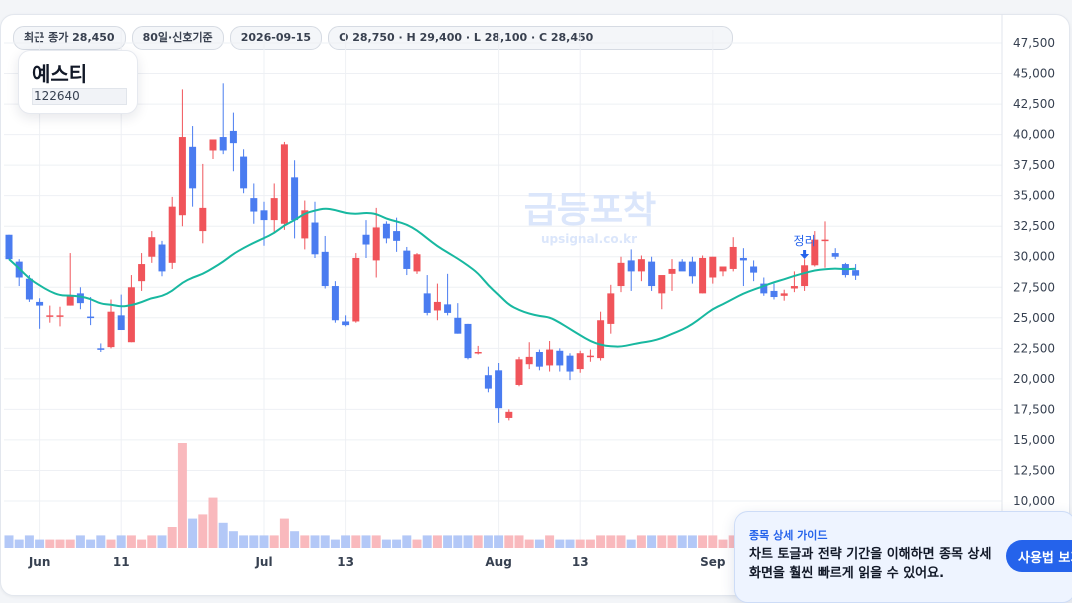 The height and width of the screenshot is (603, 1072). What do you see at coordinates (713, 562) in the screenshot?
I see `x-tick-label: Sep` at bounding box center [713, 562].